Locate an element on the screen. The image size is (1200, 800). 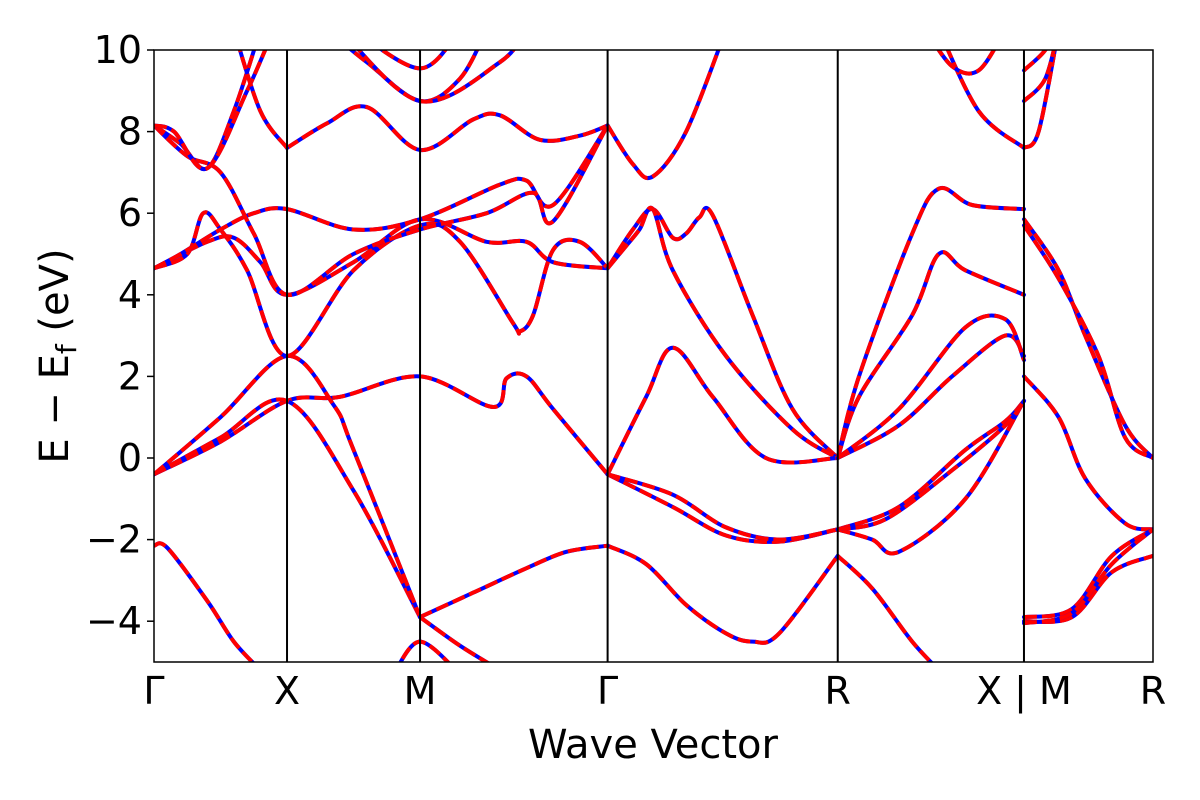
y-tick-label: 0 is located at coordinates (130, 458).